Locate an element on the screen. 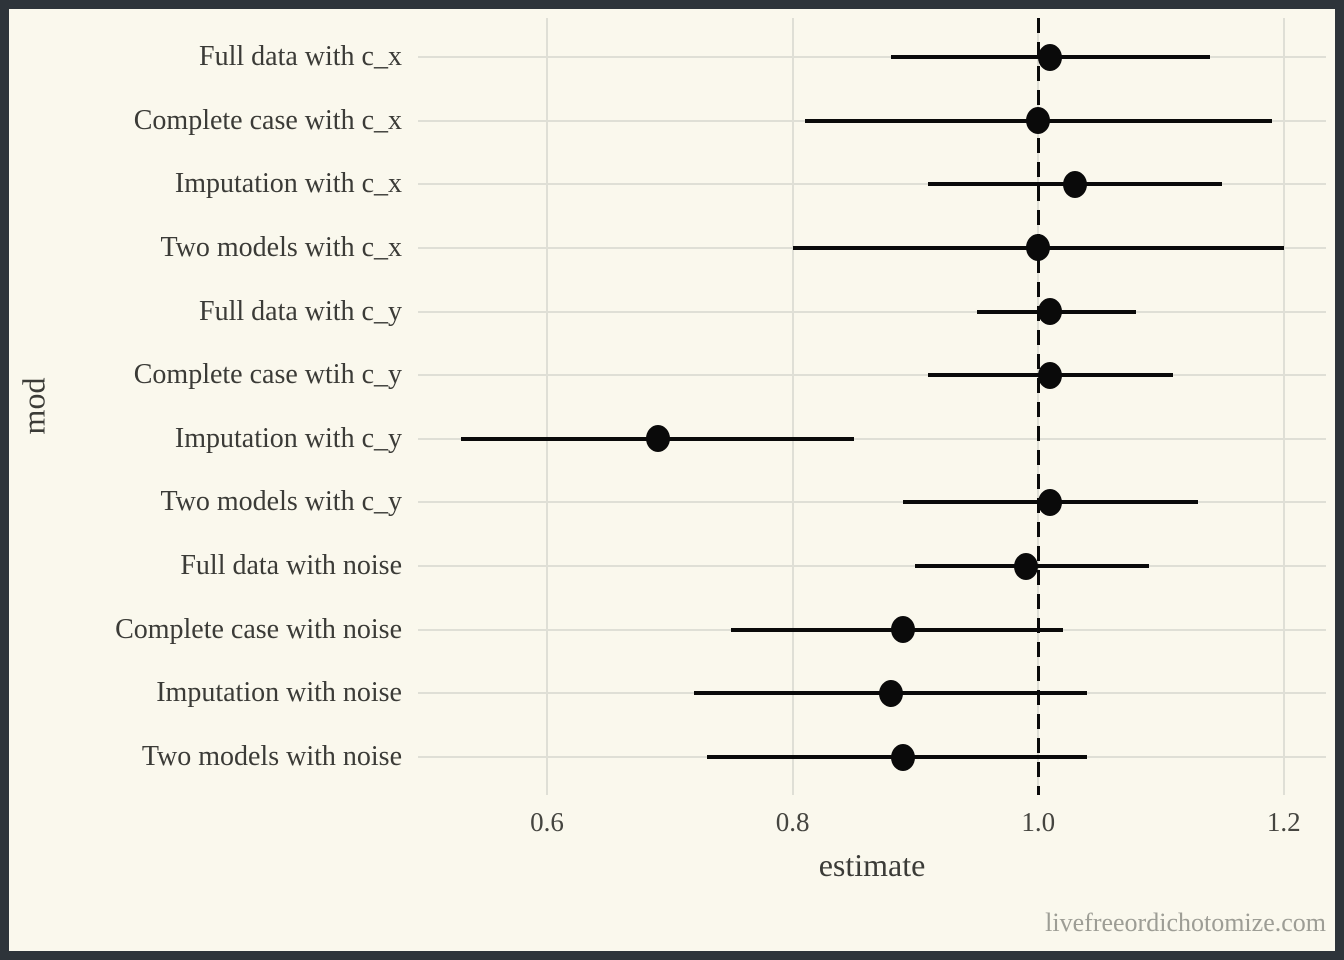 Image resolution: width=1344 pixels, height=960 pixels. x-axis-tick-label: 1.2 is located at coordinates (1283, 822).